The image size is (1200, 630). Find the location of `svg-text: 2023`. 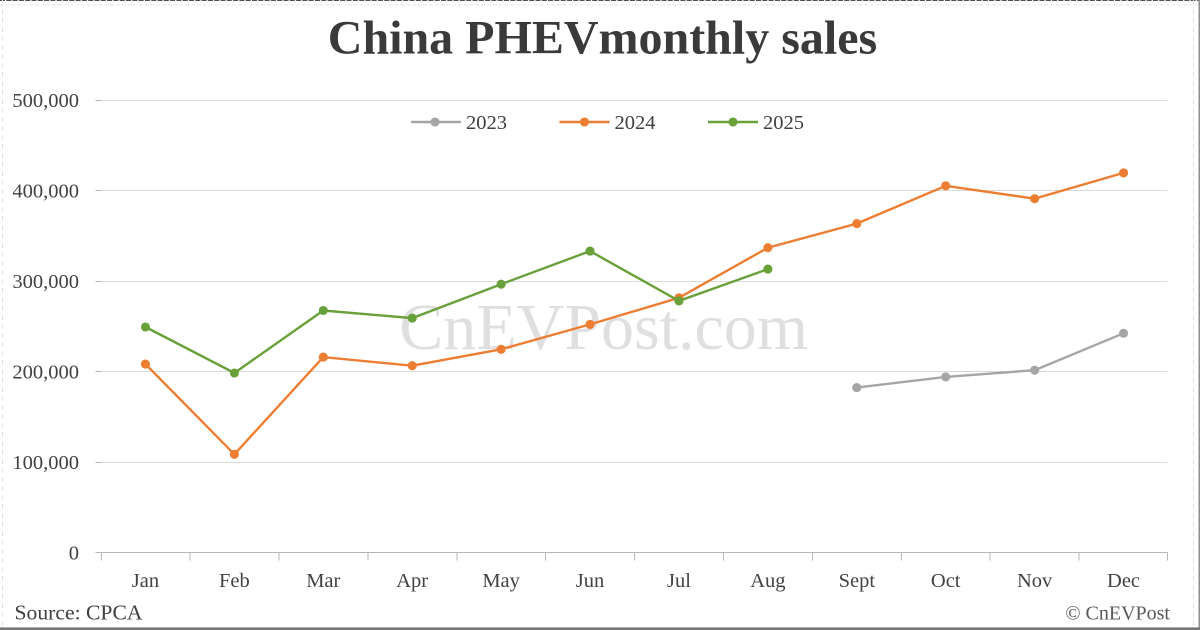

svg-text: 2023 is located at coordinates (486, 123).